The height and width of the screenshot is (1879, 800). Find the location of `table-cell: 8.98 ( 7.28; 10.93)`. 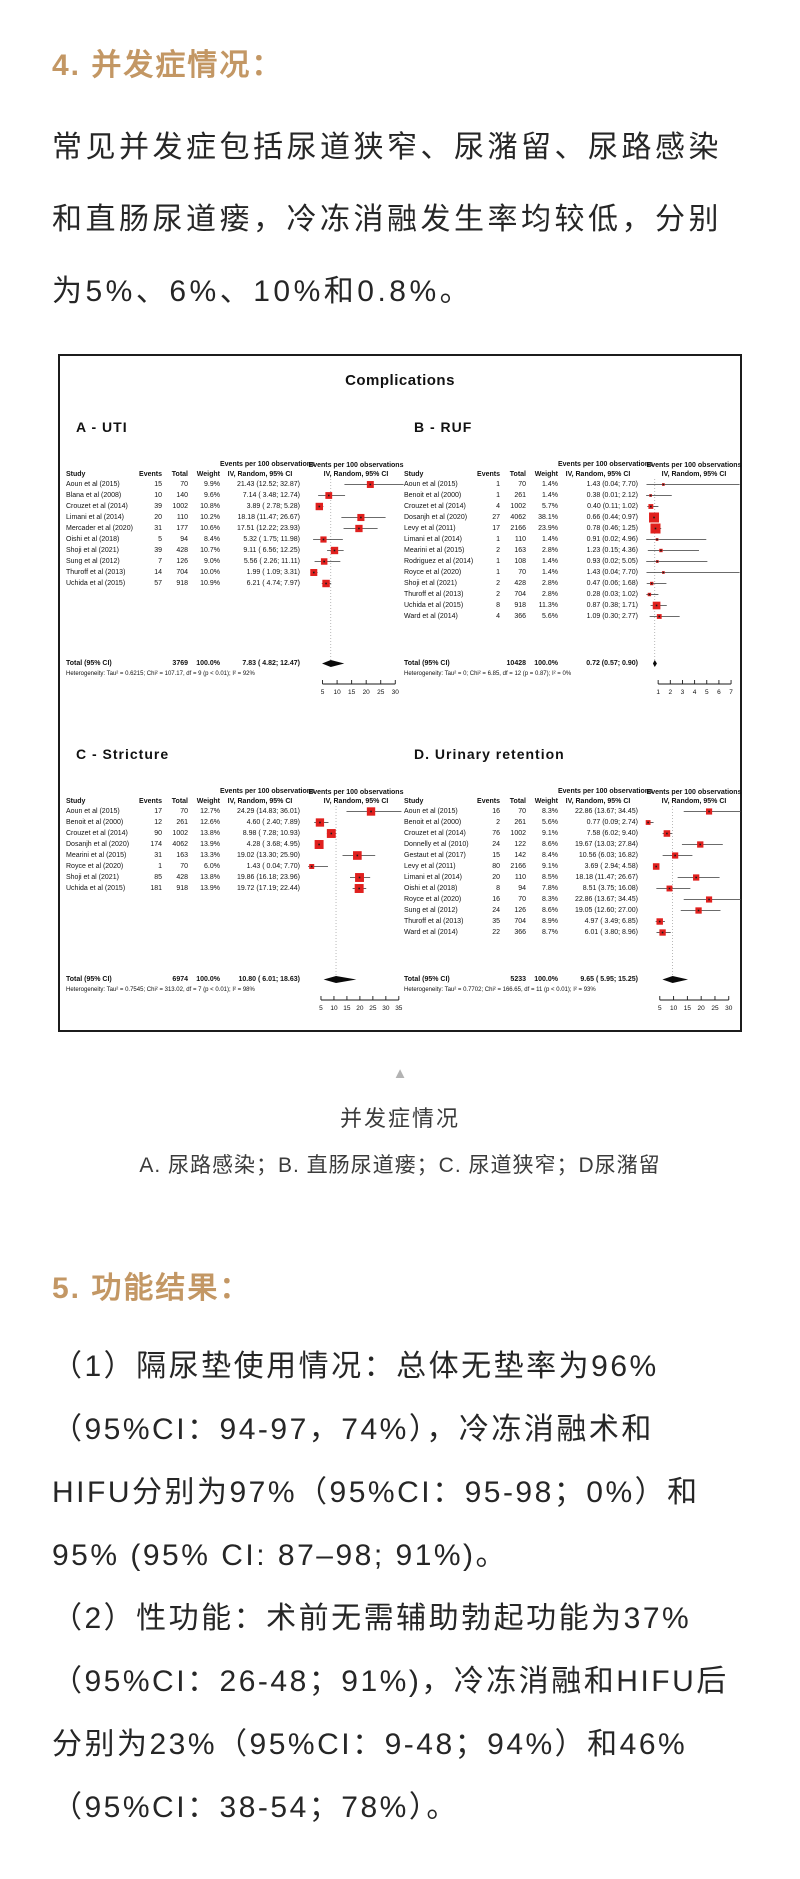

table-cell: 8.98 ( 7.28; 10.93) is located at coordinates (271, 833).